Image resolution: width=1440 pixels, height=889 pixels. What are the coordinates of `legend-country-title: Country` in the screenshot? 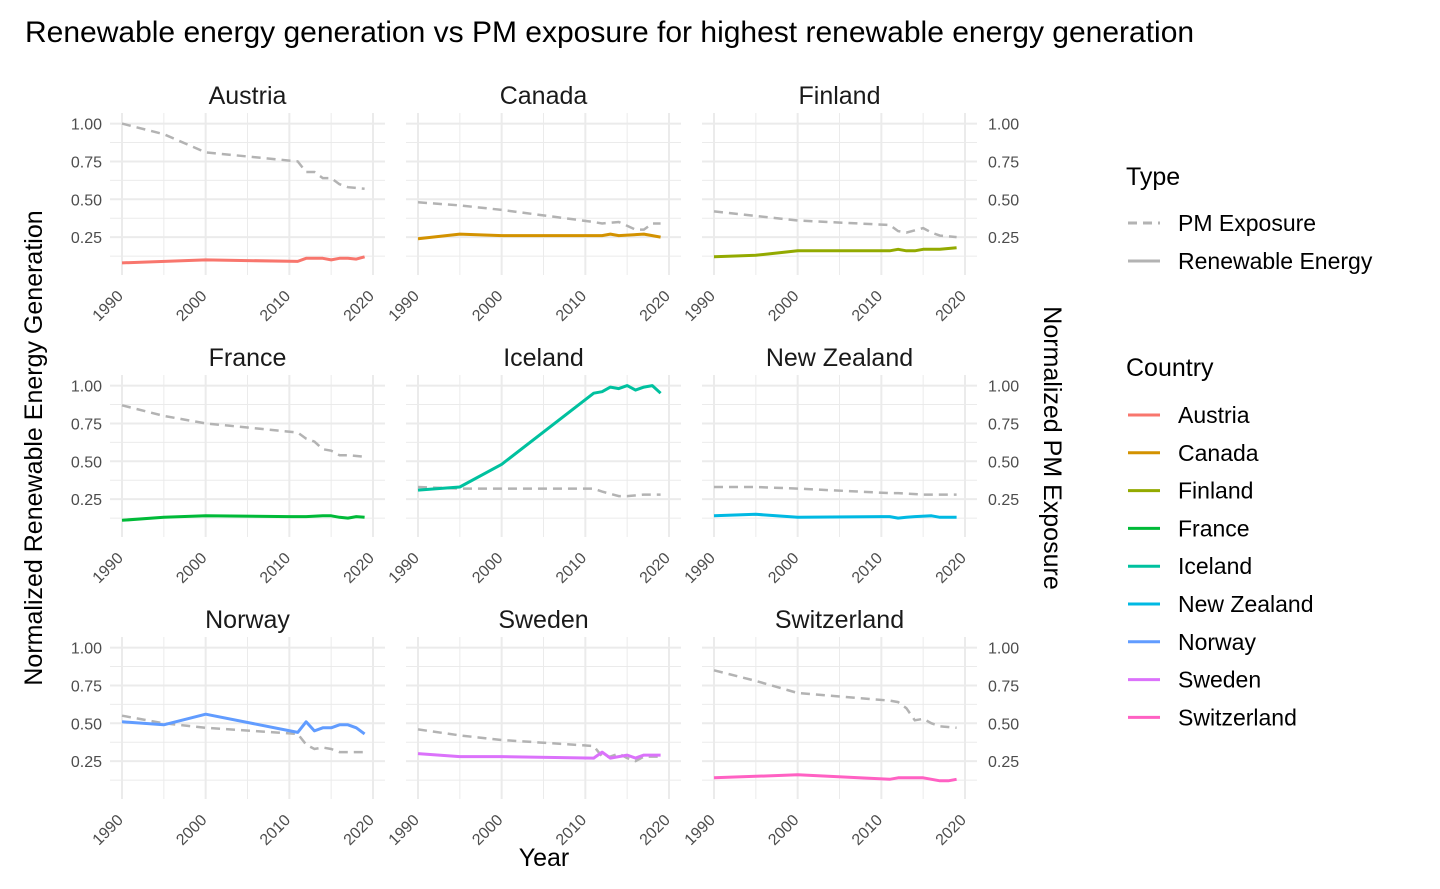 It's located at (1170, 368).